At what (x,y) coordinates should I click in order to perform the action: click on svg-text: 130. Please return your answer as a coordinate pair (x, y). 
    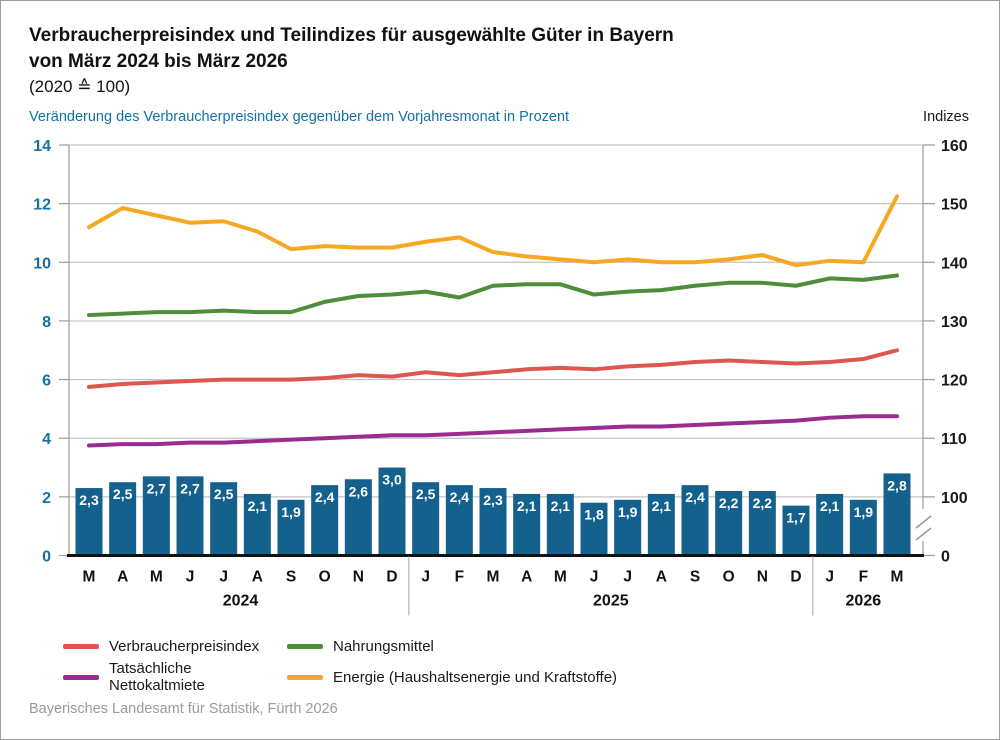
    Looking at the image, I should click on (954, 322).